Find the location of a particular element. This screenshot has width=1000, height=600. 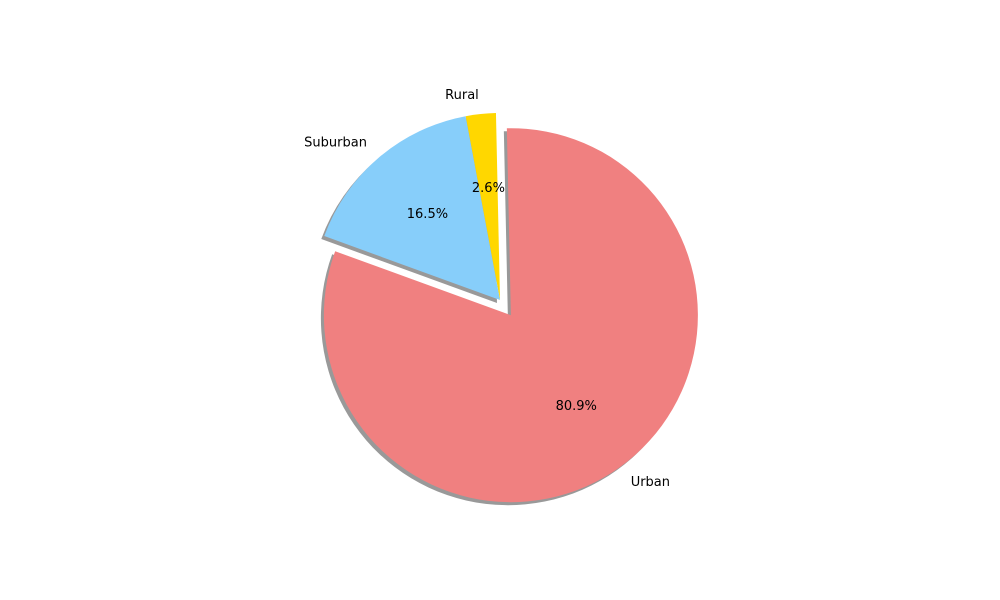

pie-slice-rural is located at coordinates (482, 206).